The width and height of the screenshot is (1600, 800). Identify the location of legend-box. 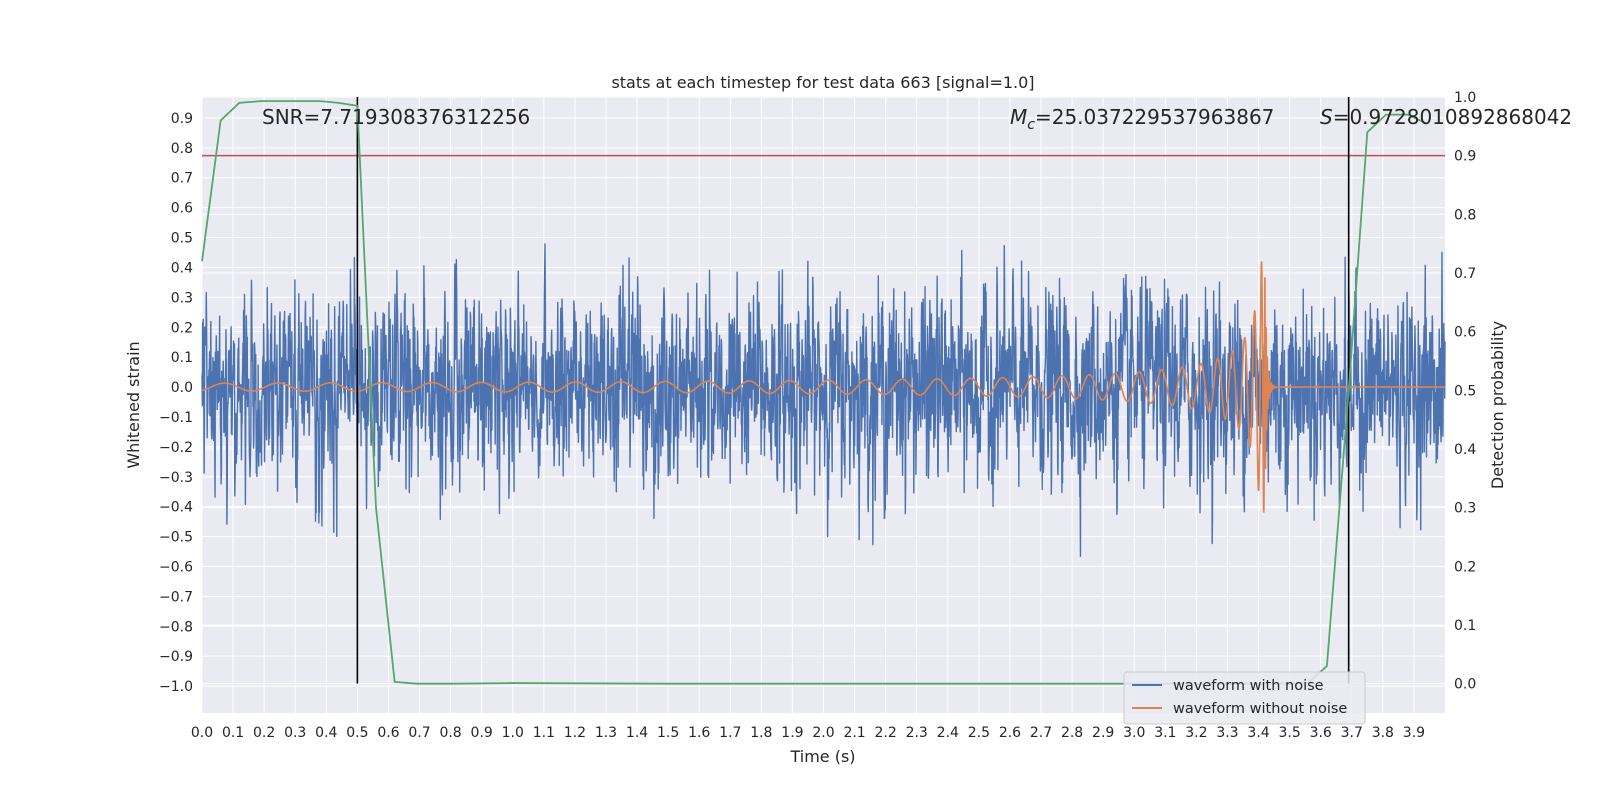
(1244, 698).